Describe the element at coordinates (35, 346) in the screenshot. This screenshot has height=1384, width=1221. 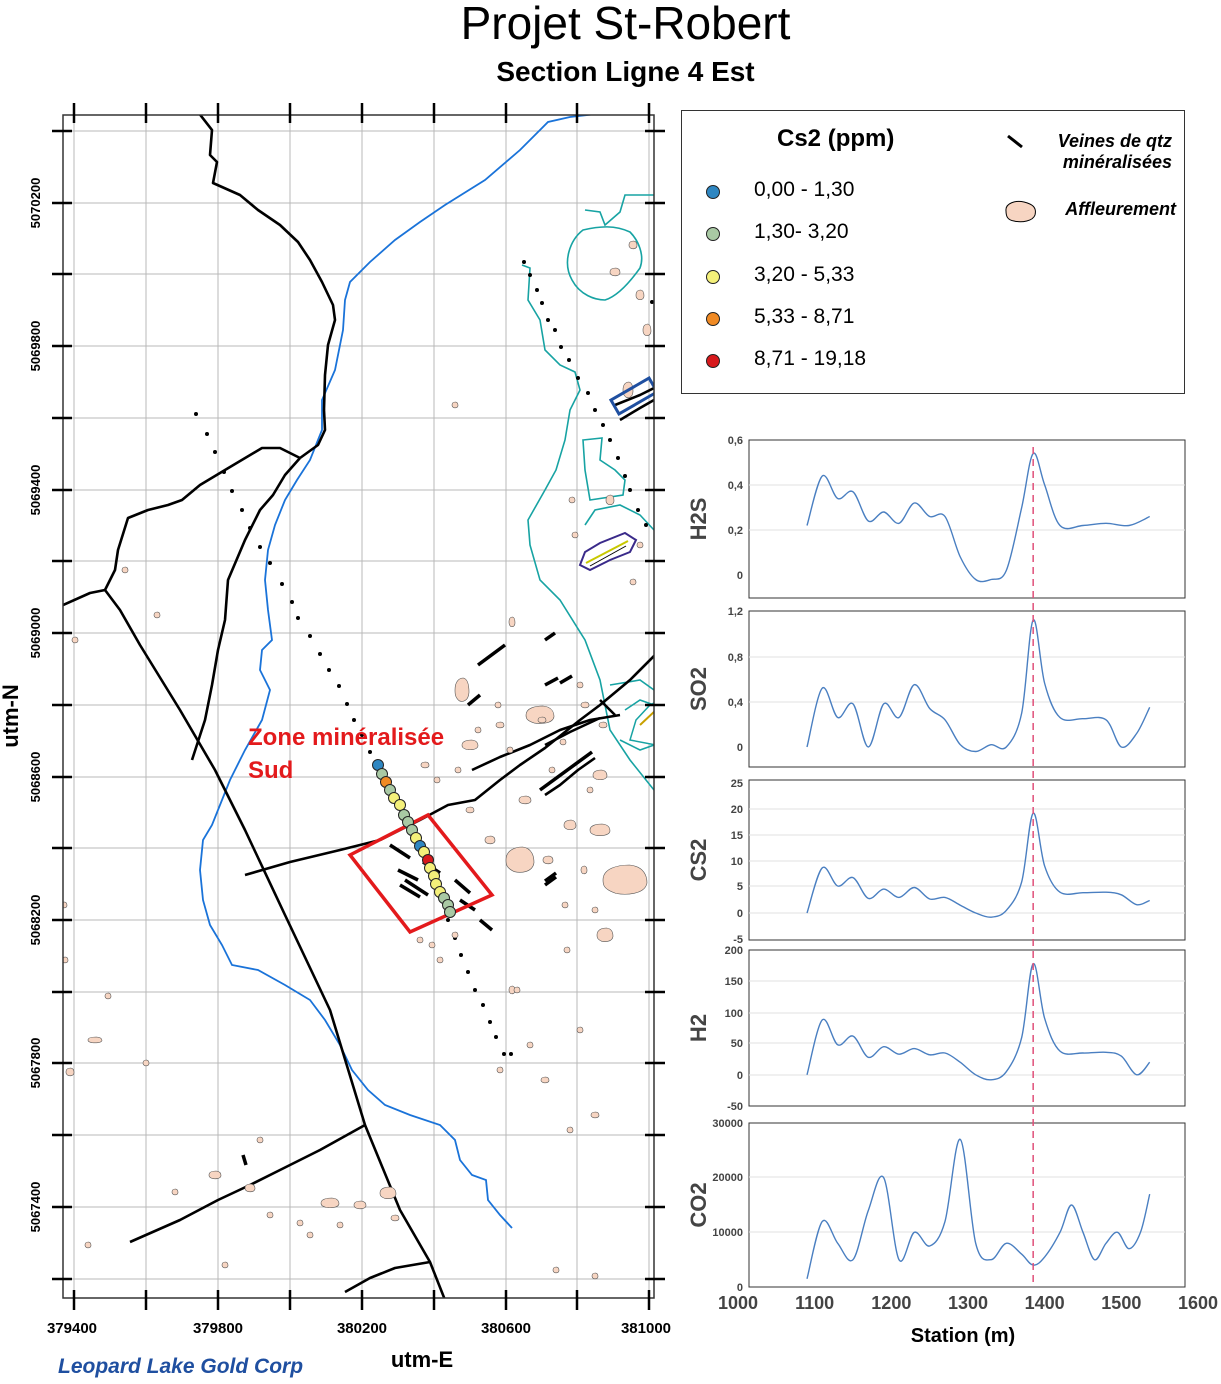
I see `map-y-tick-label: 5069800` at that location.